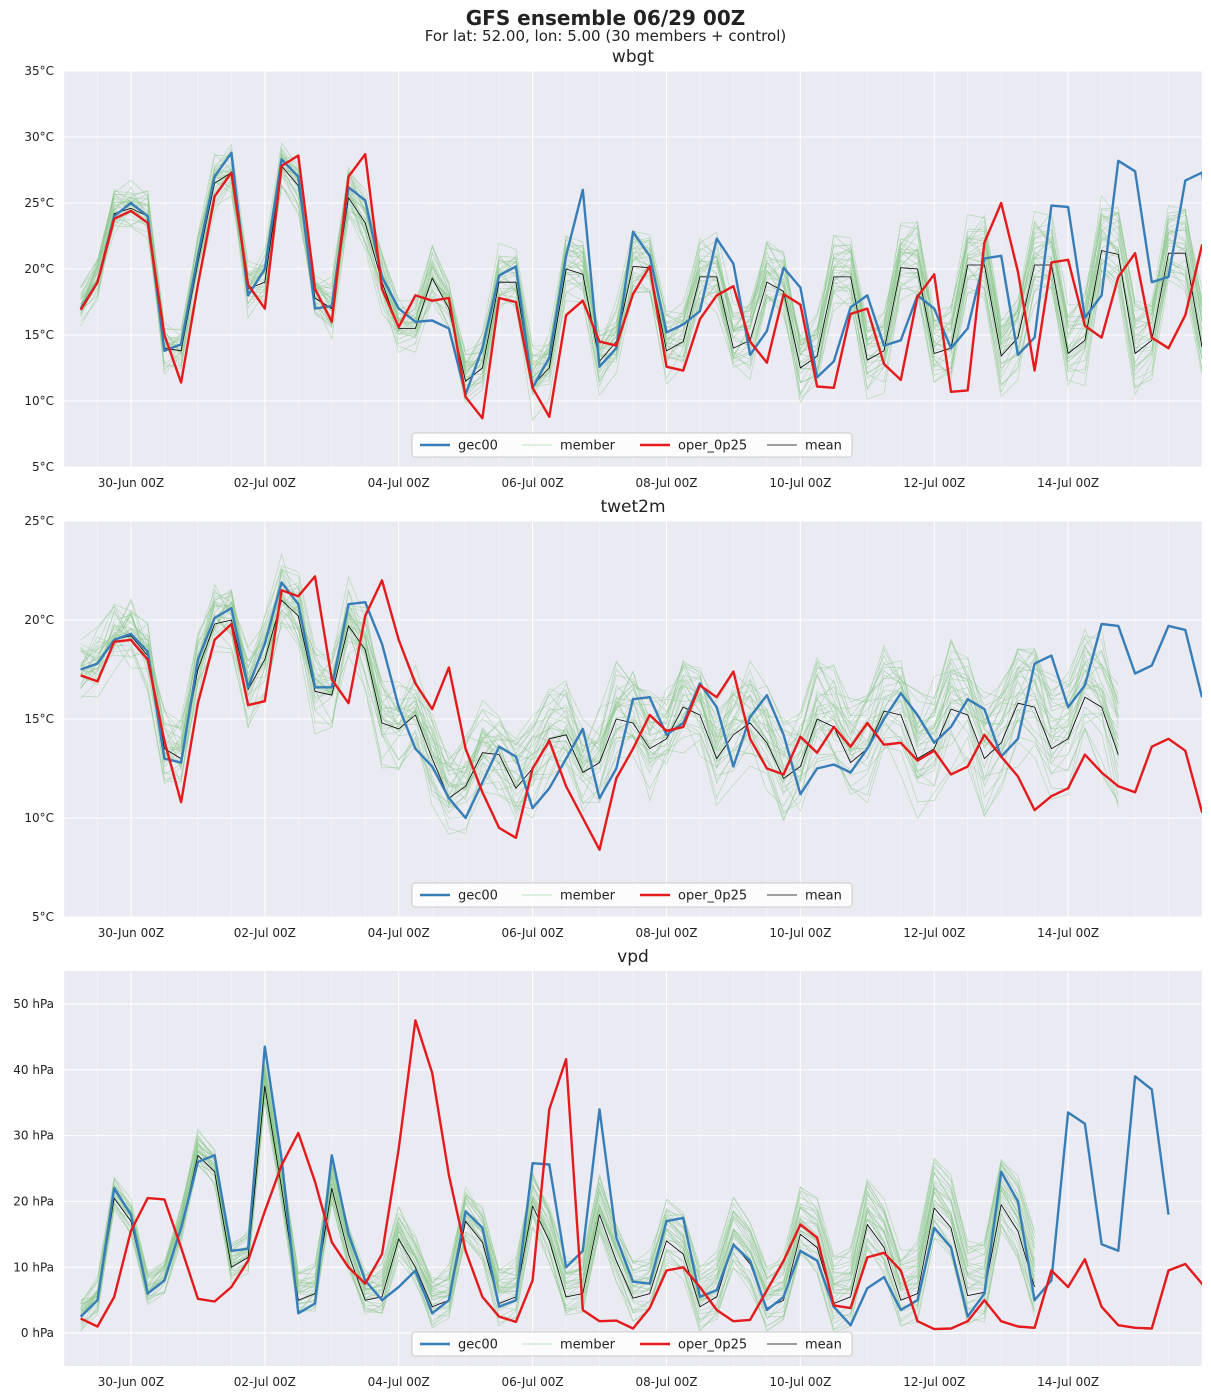  Describe the element at coordinates (33, 1201) in the screenshot. I see `y-tick-label: 20 hPa` at that location.